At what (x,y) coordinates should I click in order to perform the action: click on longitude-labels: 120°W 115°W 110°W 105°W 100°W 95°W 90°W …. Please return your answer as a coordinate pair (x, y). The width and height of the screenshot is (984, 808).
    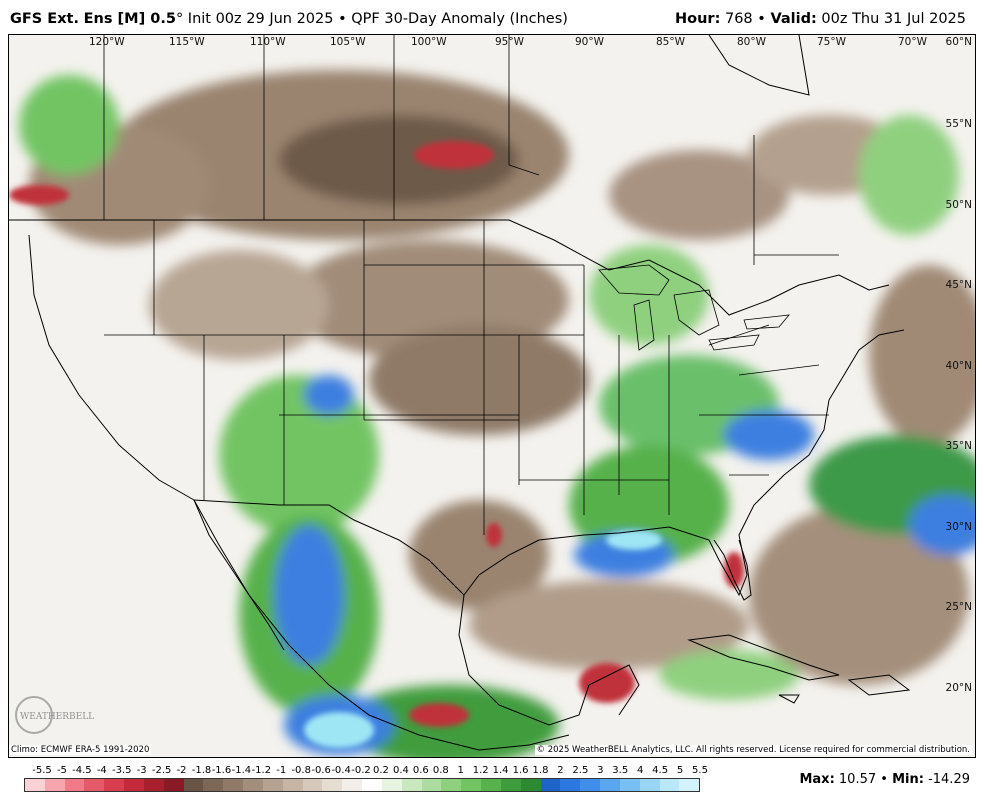
    Looking at the image, I should click on (508, 42).